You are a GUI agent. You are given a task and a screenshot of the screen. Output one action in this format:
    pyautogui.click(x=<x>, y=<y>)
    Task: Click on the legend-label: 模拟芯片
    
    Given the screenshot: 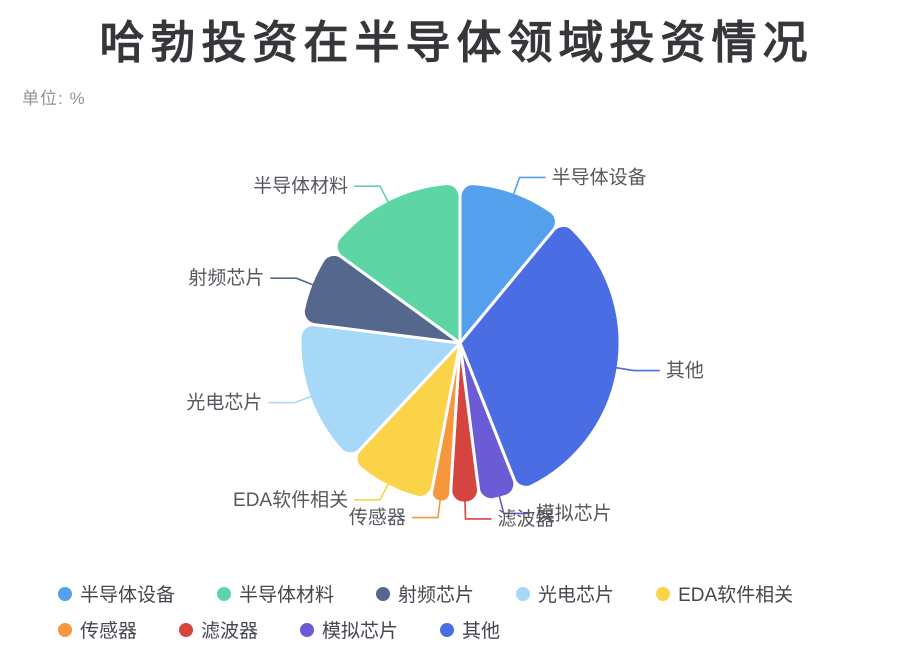 What is the action you would take?
    pyautogui.click(x=360, y=631)
    